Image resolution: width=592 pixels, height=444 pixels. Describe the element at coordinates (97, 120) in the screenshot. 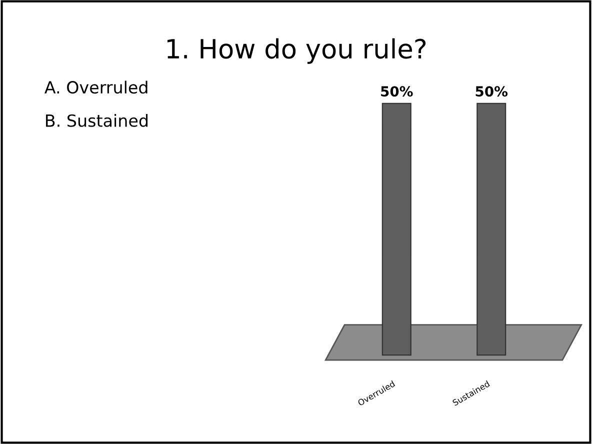

I see `text: B. Sustained` at that location.